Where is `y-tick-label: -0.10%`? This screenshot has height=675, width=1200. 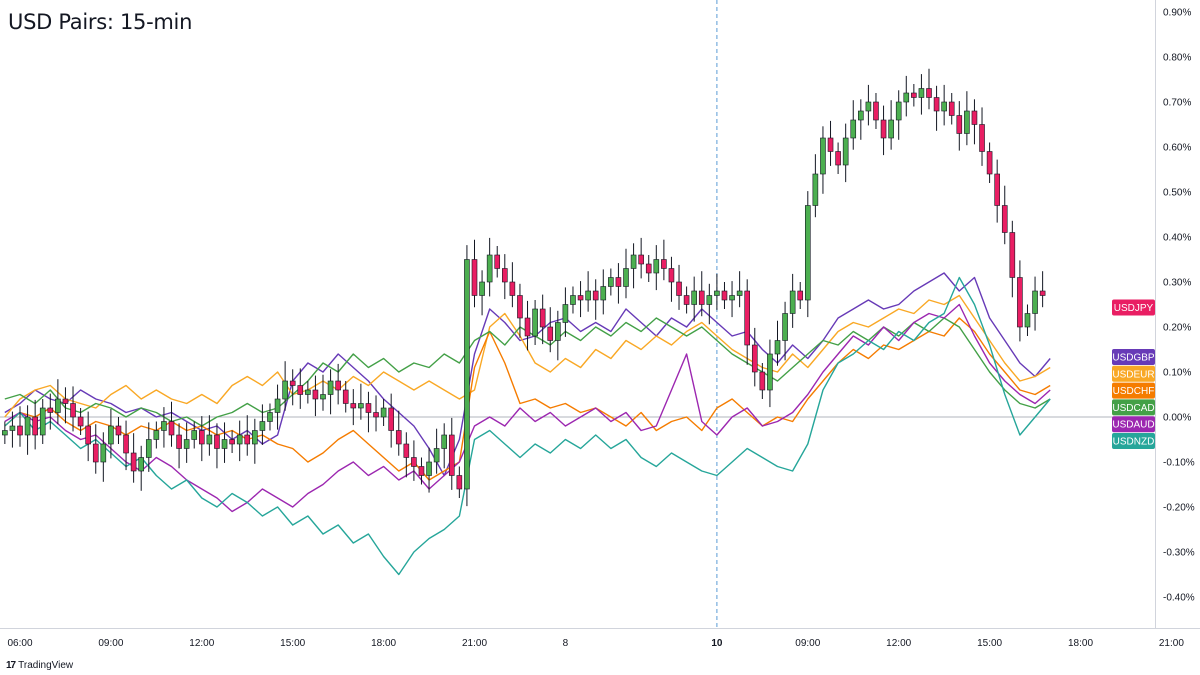
y-tick-label: -0.10% is located at coordinates (1179, 463).